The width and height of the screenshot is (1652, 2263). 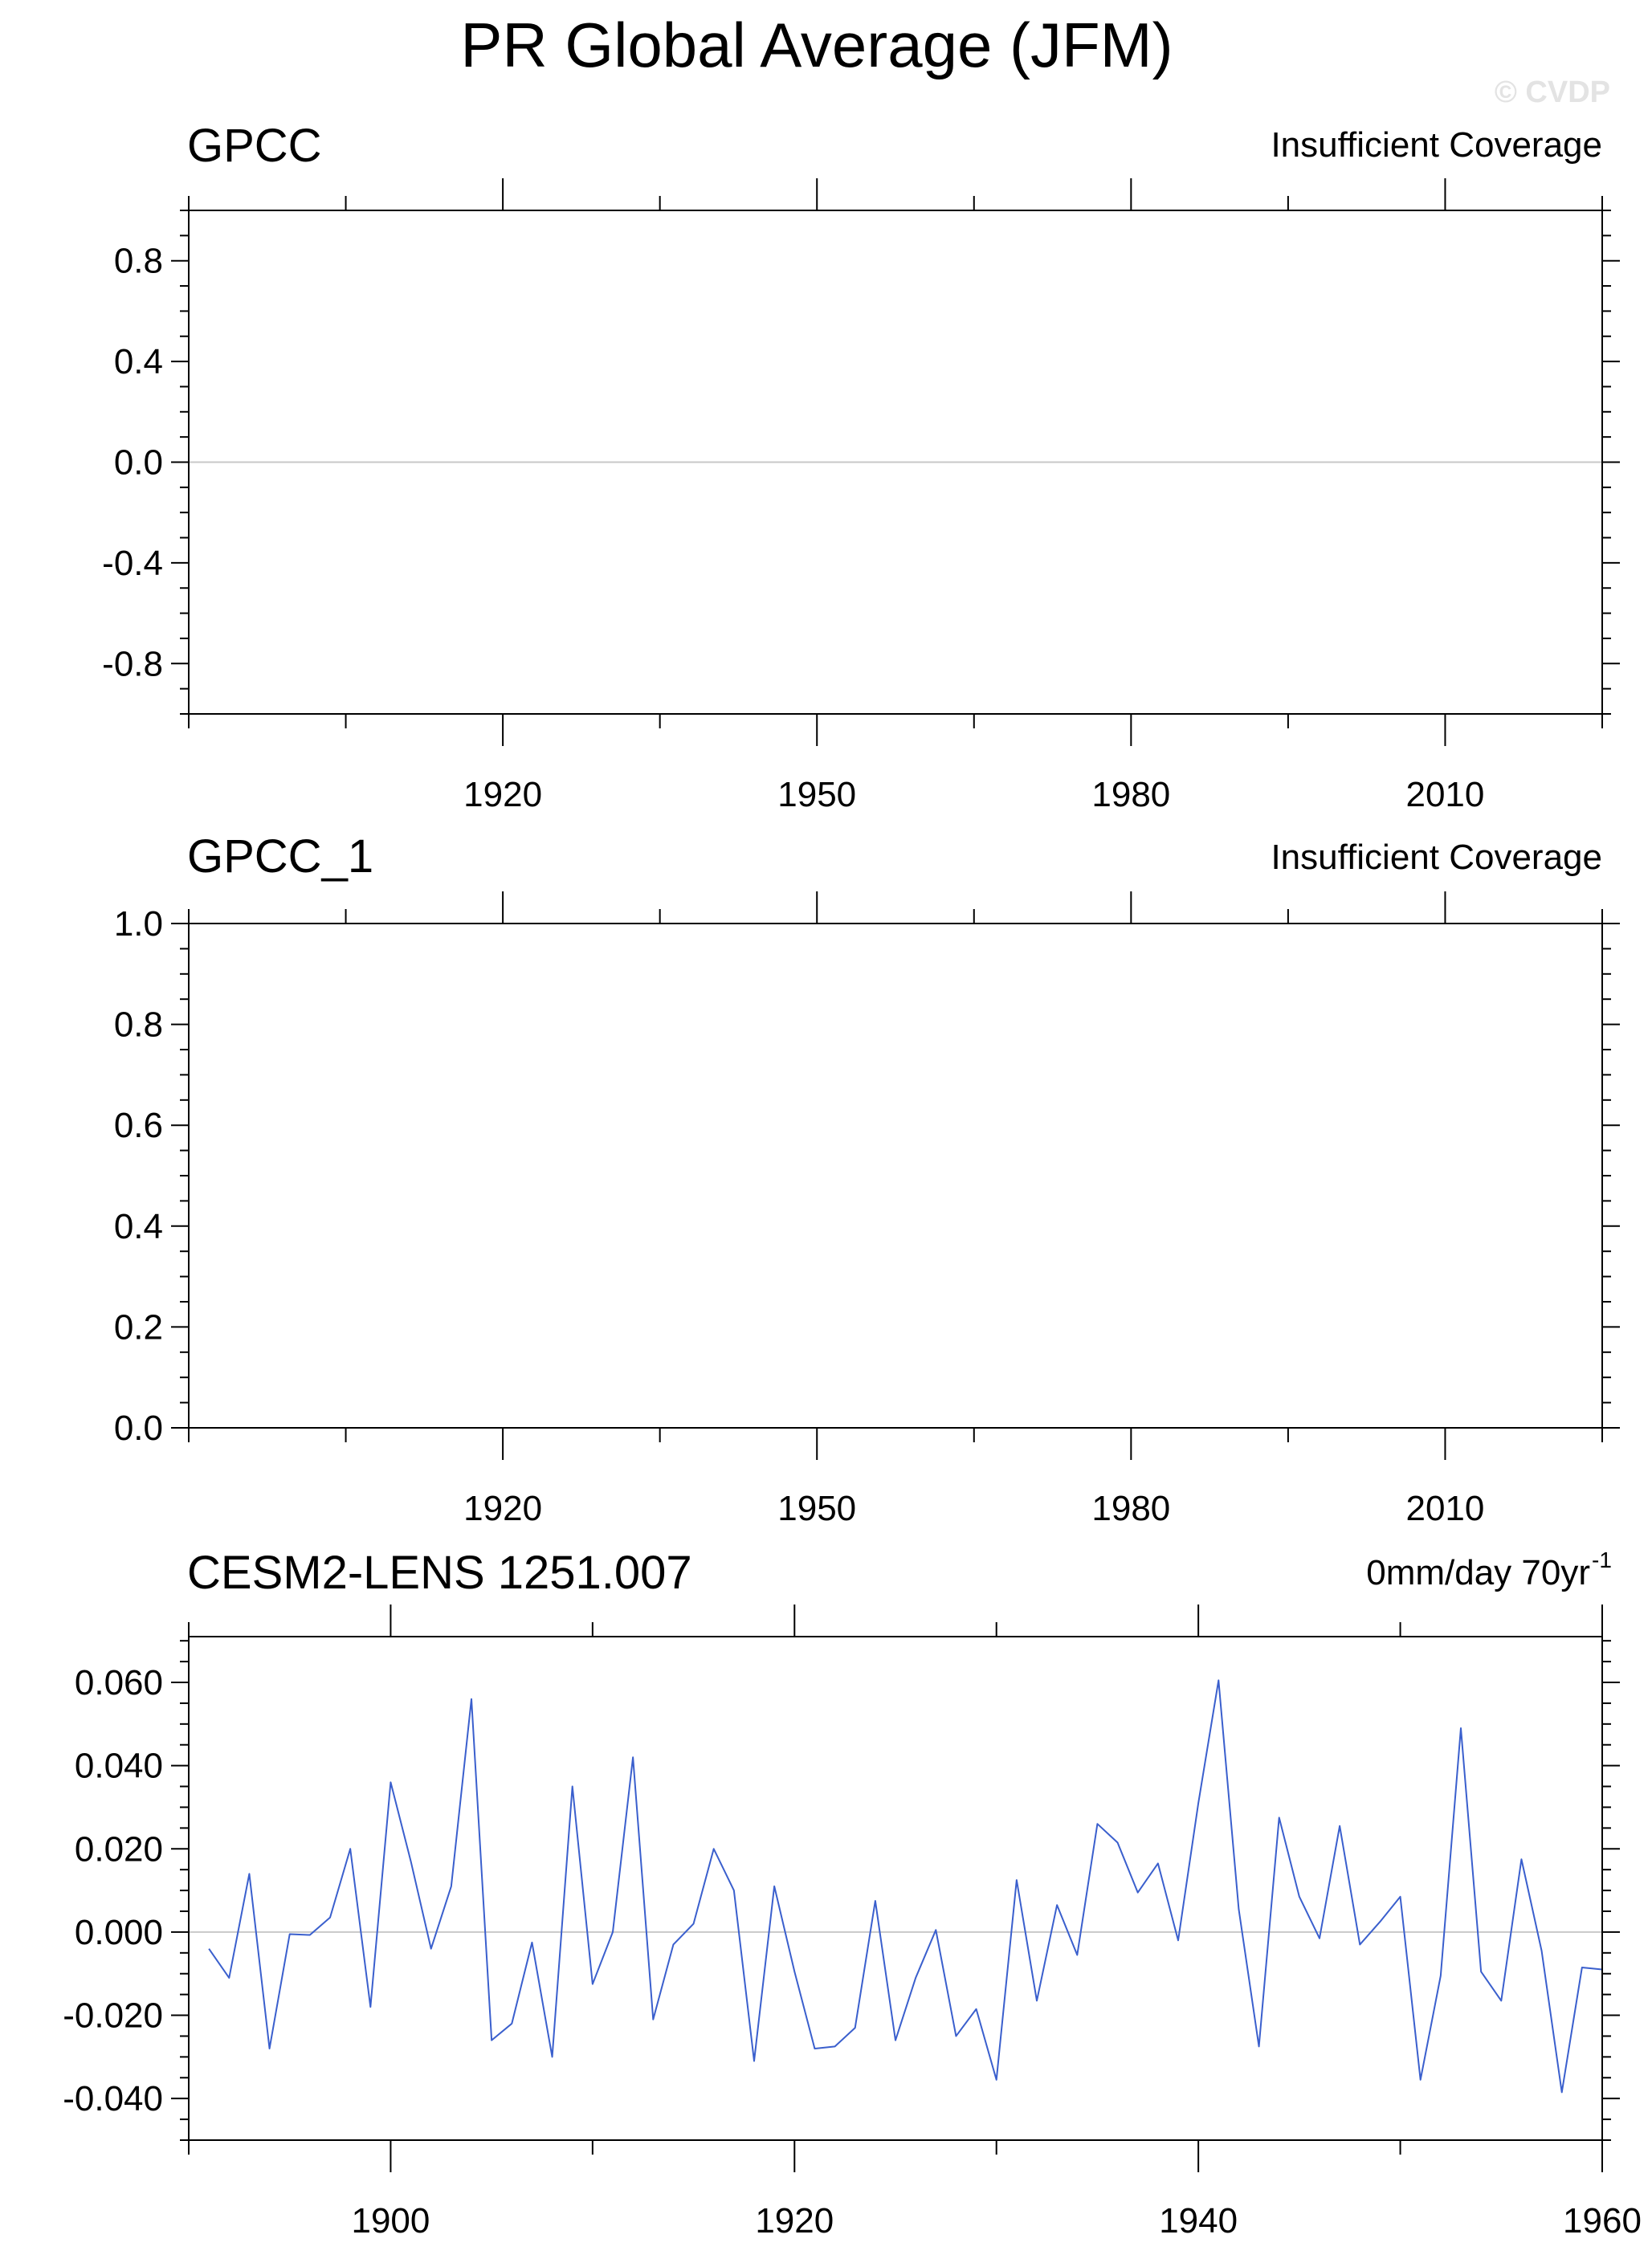 What do you see at coordinates (390, 2221) in the screenshot?
I see `x-tick-label: 1900` at bounding box center [390, 2221].